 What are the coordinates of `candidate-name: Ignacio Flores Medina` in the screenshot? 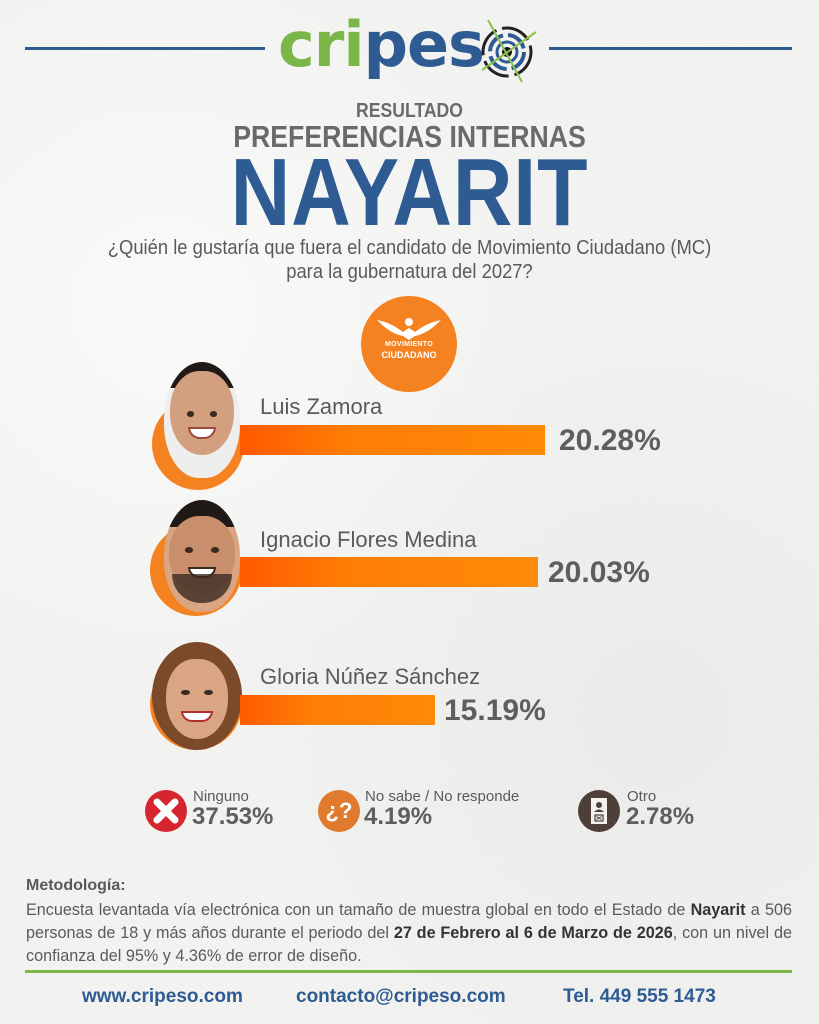 It's located at (368, 539).